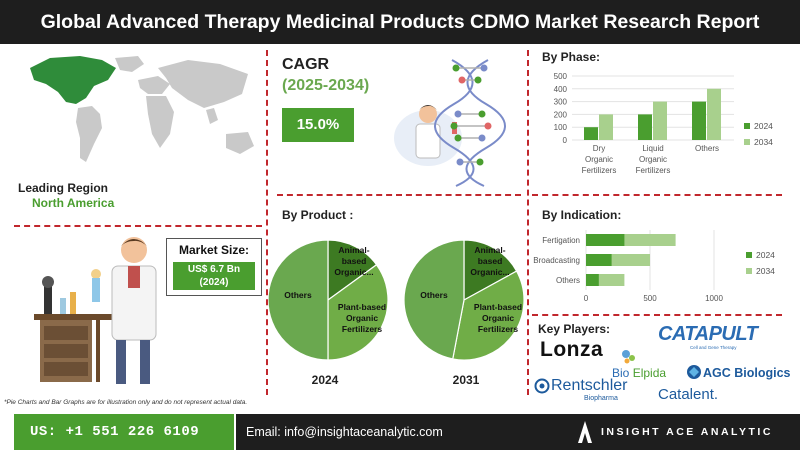 The width and height of the screenshot is (800, 450). What do you see at coordinates (306, 64) in the screenshot?
I see `cagr-label: CAGR` at bounding box center [306, 64].